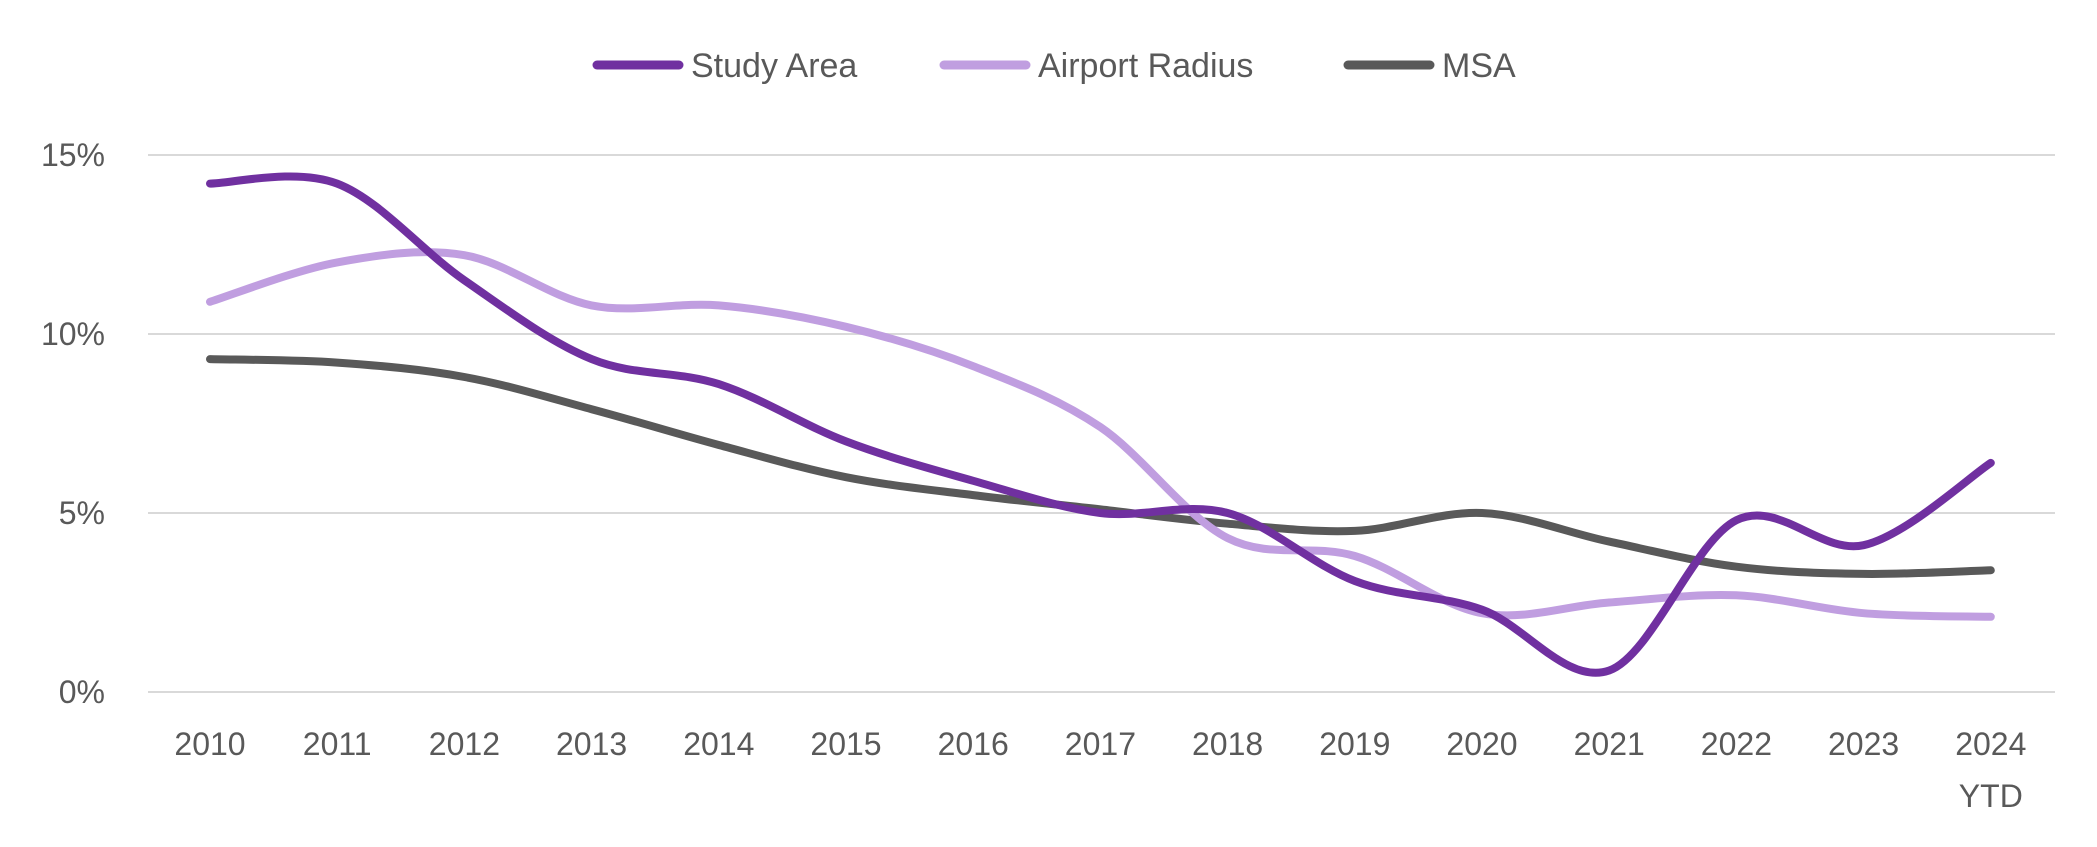  What do you see at coordinates (73, 155) in the screenshot?
I see `y-tick-label: 15%` at bounding box center [73, 155].